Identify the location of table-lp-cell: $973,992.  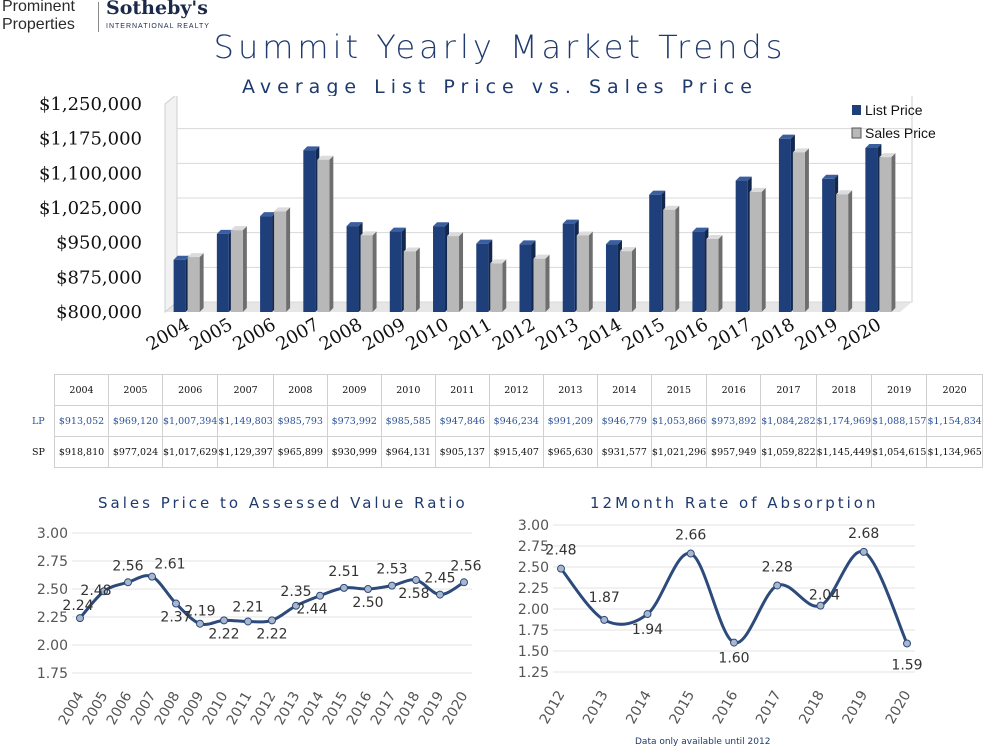
(354, 421).